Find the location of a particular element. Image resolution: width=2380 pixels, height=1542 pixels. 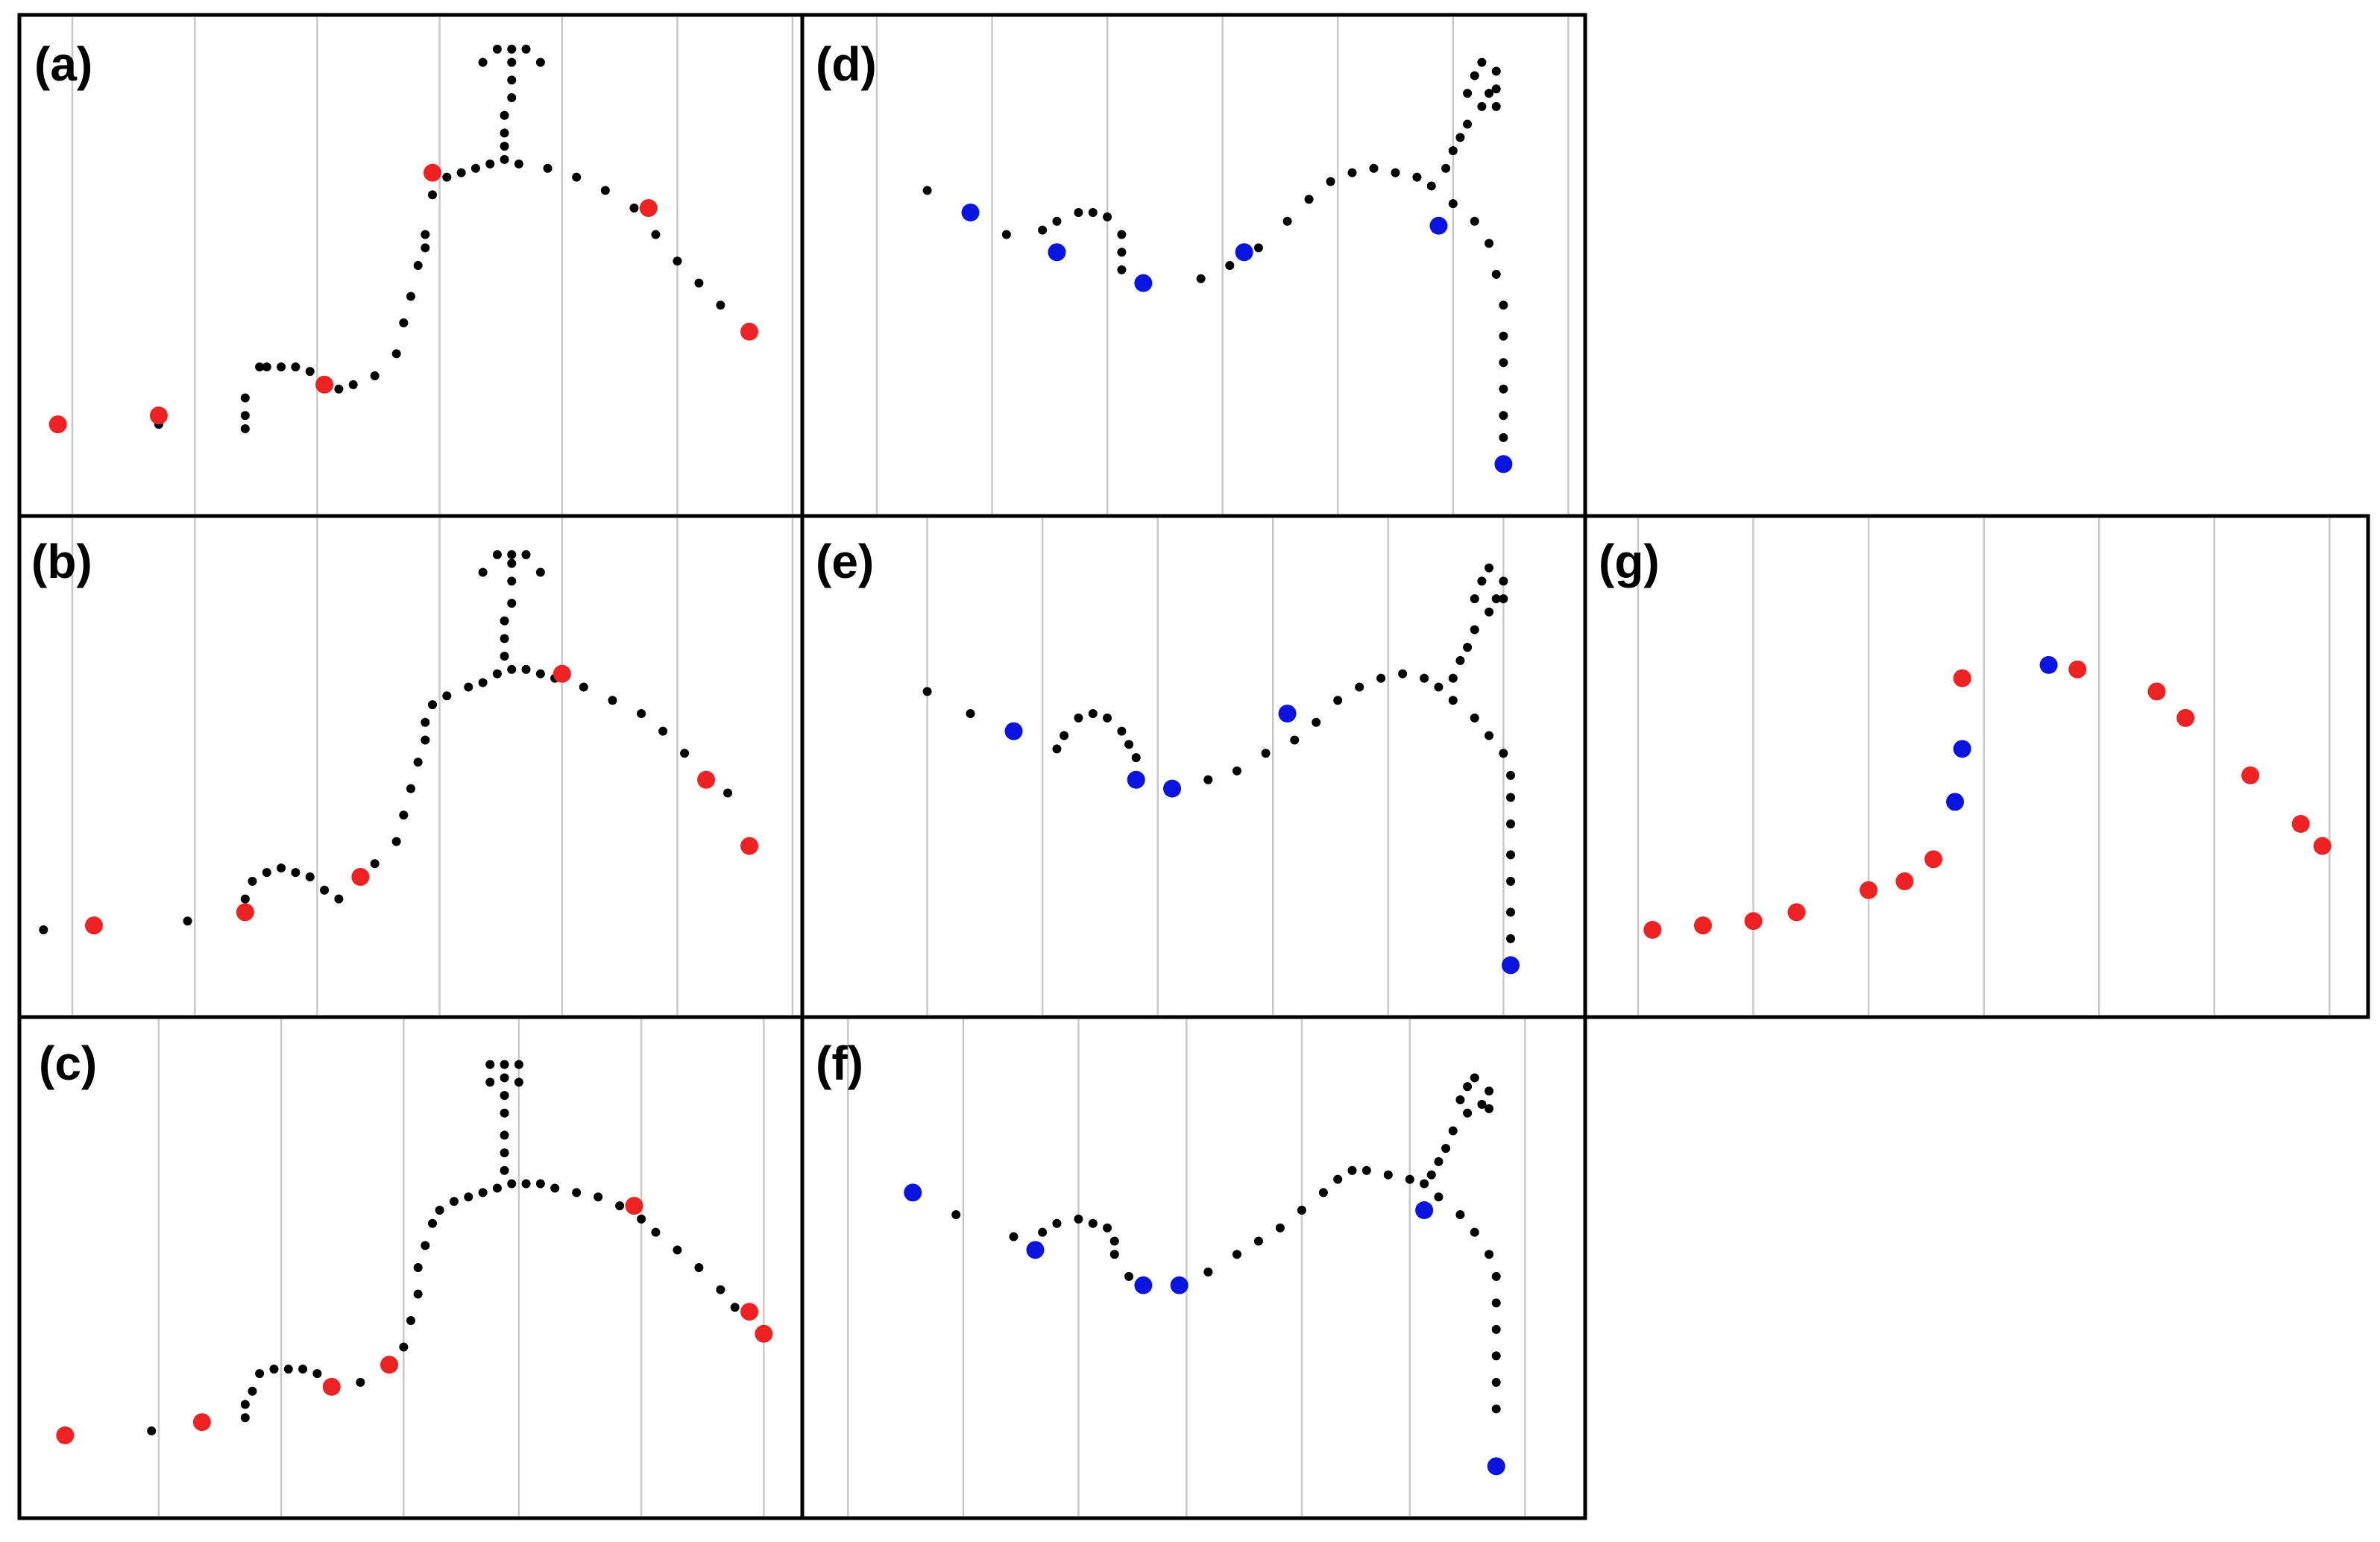

panel-label: (a) is located at coordinates (63, 64).